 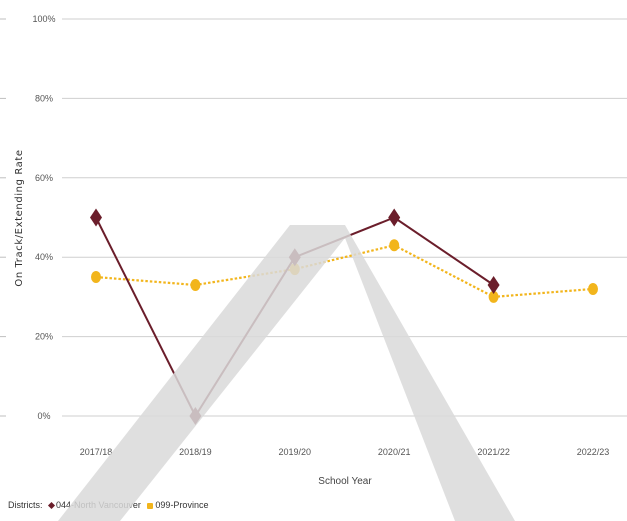 I want to click on legend-label-province: 099-Province, so click(x=182, y=505).